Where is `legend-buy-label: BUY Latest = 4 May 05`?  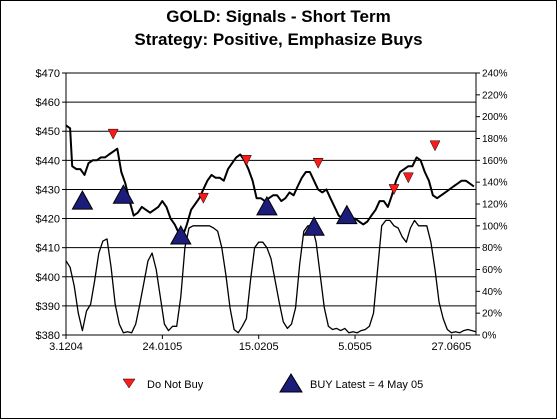
legend-buy-label: BUY Latest = 4 May 05 is located at coordinates (366, 385).